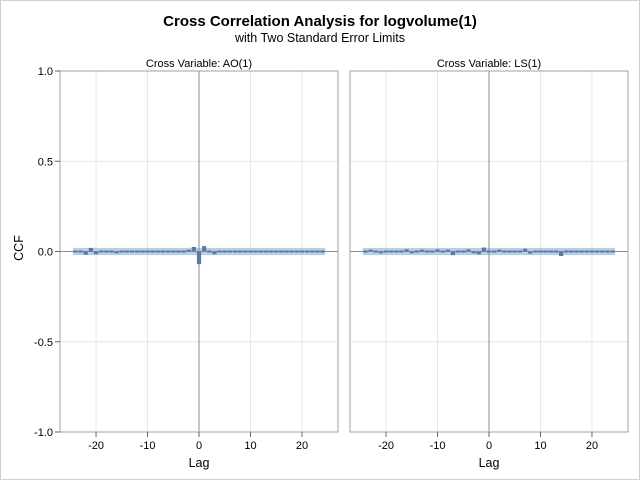 Image resolution: width=640 pixels, height=484 pixels. What do you see at coordinates (489, 463) in the screenshot?
I see `x-axis-label: Lag` at bounding box center [489, 463].